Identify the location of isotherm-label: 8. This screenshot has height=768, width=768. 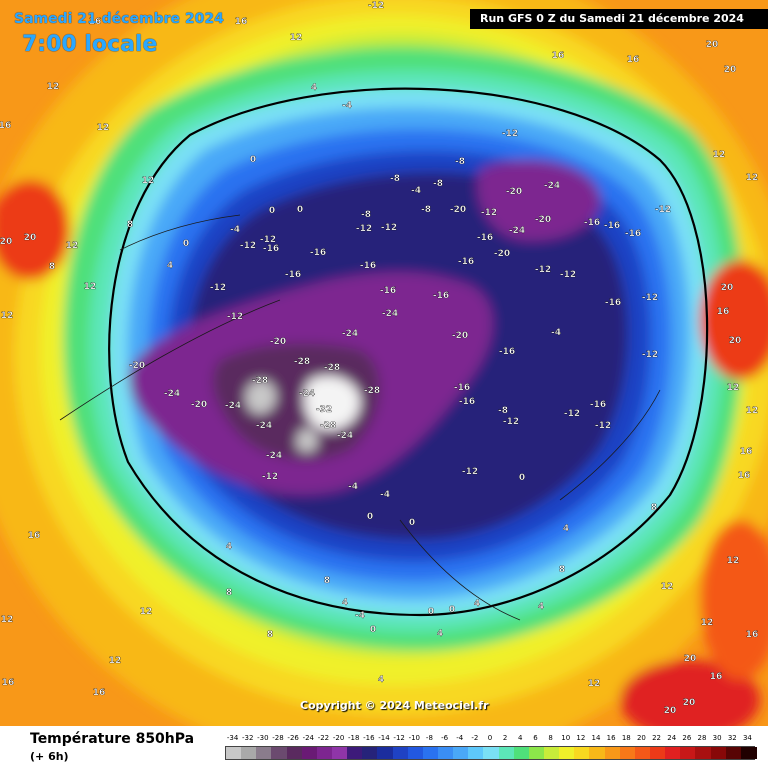
(229, 593).